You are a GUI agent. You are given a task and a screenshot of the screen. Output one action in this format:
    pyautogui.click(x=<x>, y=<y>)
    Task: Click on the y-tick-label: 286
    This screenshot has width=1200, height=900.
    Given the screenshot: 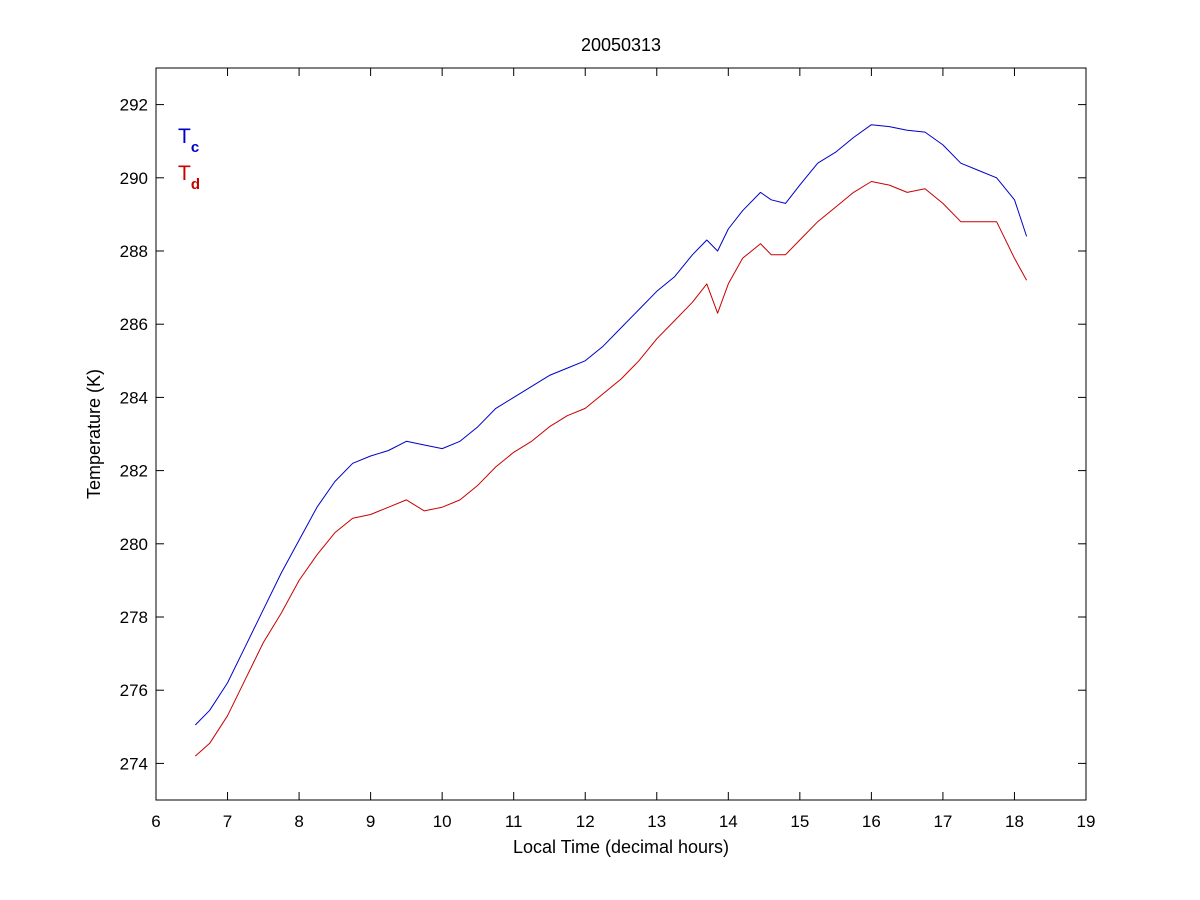 What is the action you would take?
    pyautogui.click(x=134, y=324)
    